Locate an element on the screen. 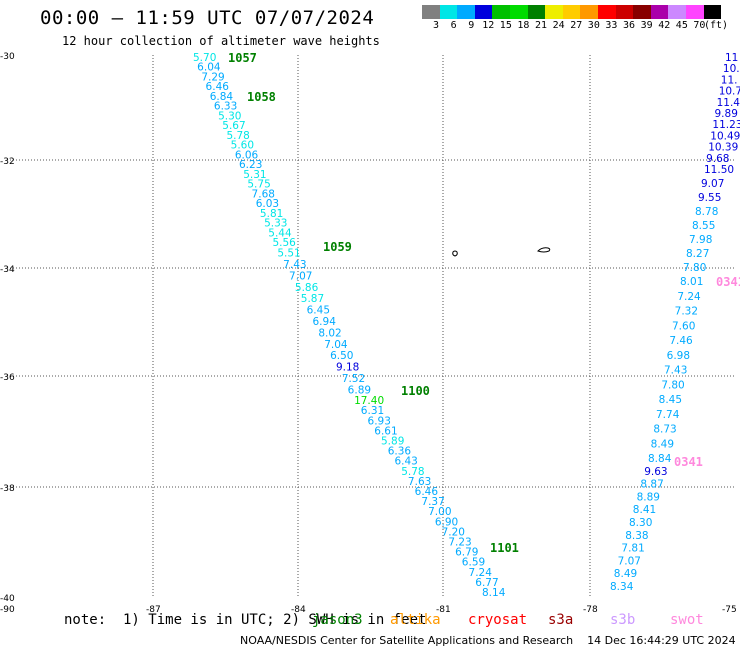  swh-value: 5.75 is located at coordinates (258, 185).